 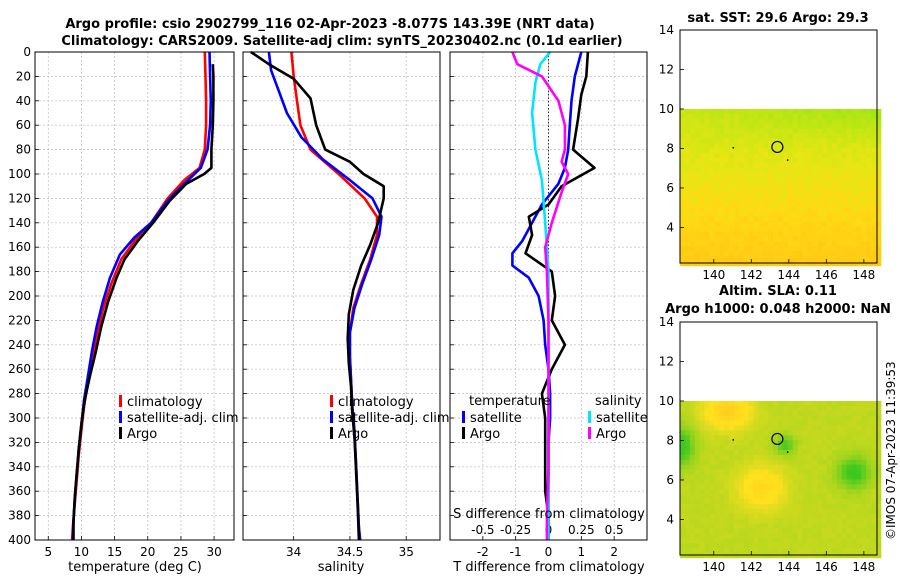 What do you see at coordinates (510, 401) in the screenshot?
I see `legend-title-temperature: temperature` at bounding box center [510, 401].